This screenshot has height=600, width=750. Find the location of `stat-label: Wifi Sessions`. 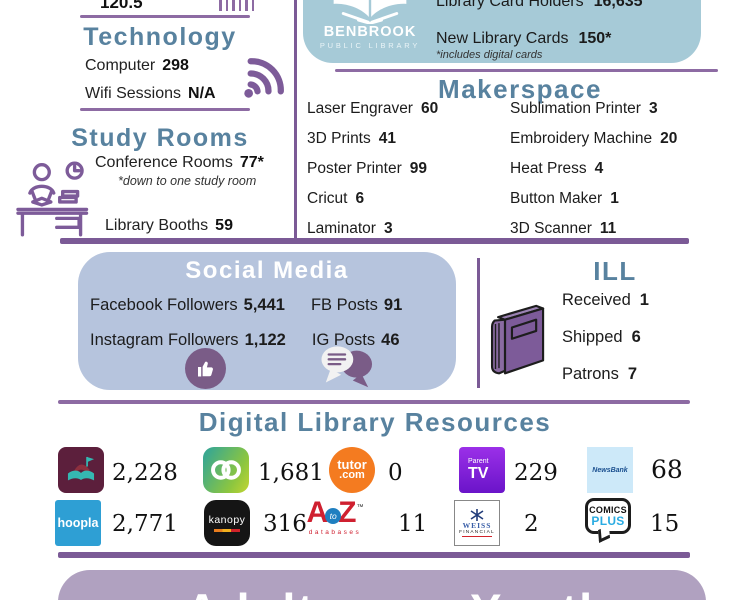

stat-label: Wifi Sessions is located at coordinates (133, 93).